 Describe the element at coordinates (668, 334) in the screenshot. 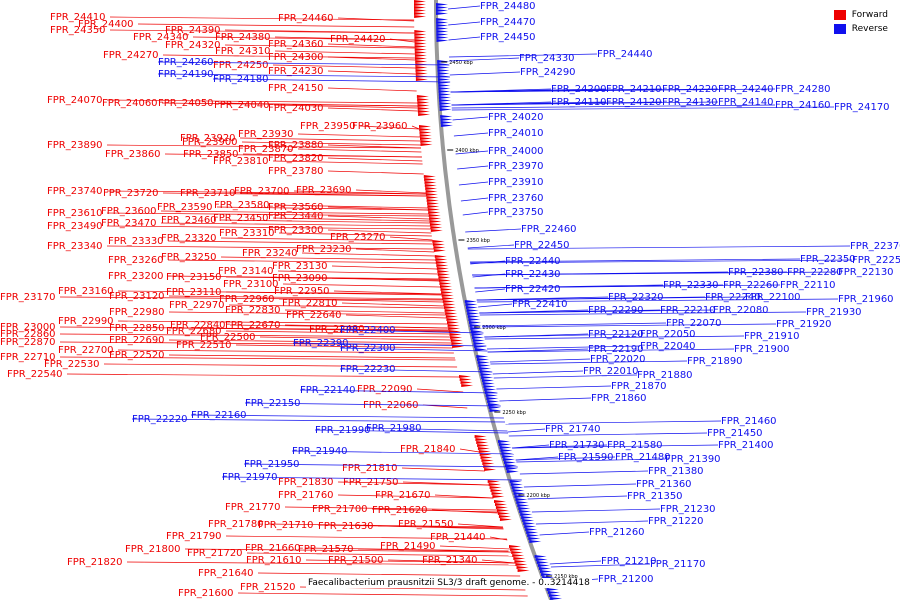

I see `reverse-gene-label: FPR_22050` at that location.